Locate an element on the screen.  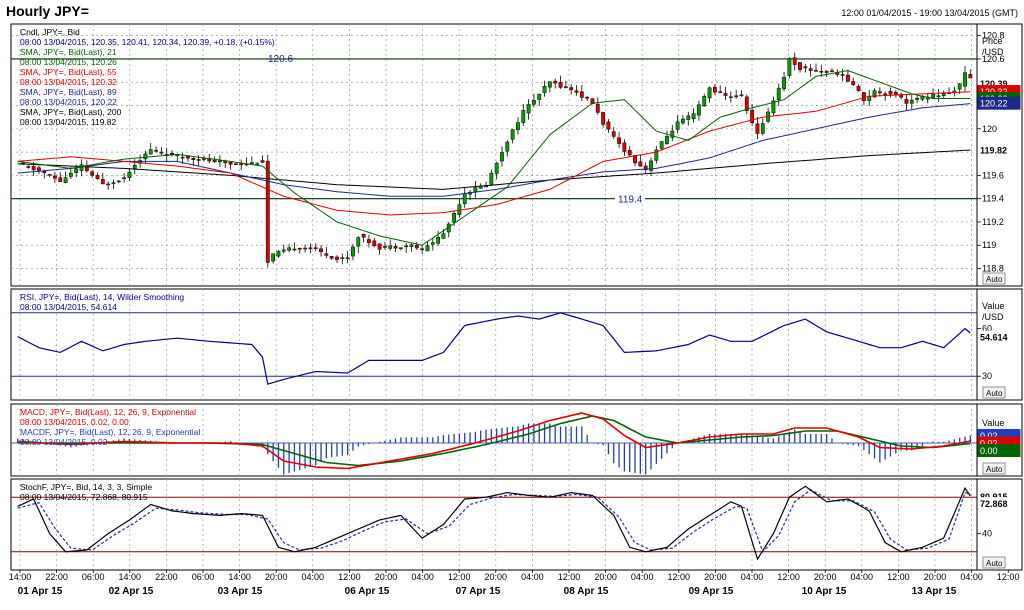
macd-value-tag: 0.00 is located at coordinates (989, 451).